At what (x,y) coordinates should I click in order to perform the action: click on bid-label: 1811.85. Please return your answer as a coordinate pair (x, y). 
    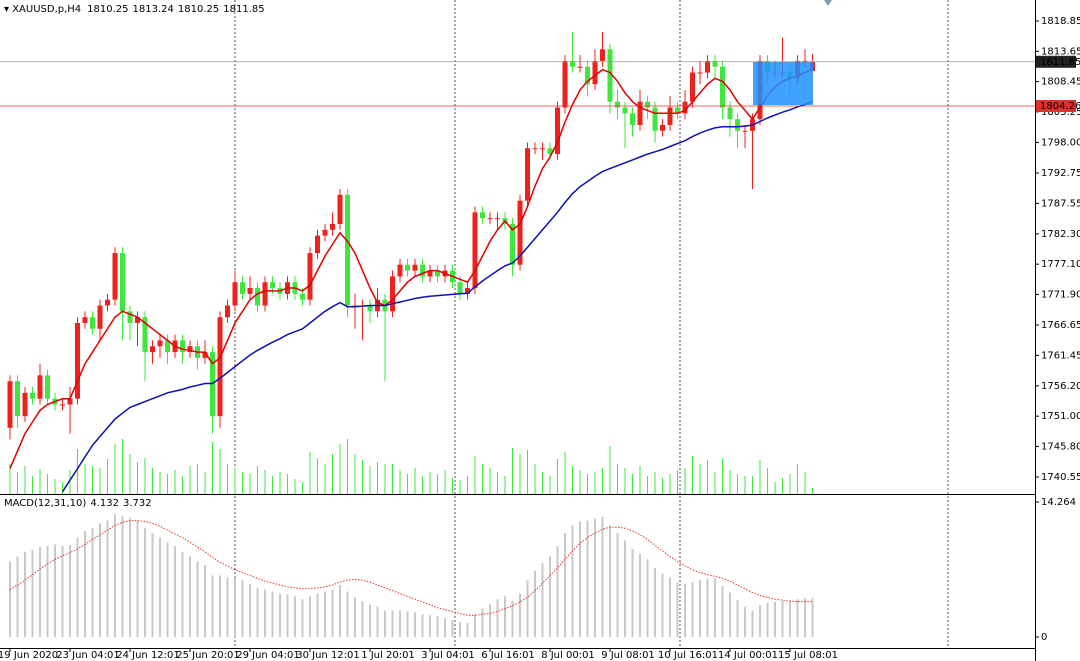
    Looking at the image, I should click on (1060, 62).